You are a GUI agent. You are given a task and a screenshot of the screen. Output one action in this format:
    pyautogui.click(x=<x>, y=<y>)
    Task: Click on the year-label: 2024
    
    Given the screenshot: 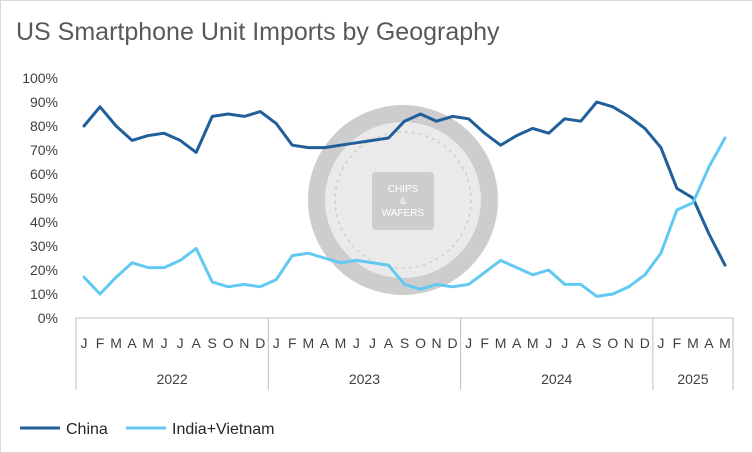 What is the action you would take?
    pyautogui.click(x=556, y=379)
    